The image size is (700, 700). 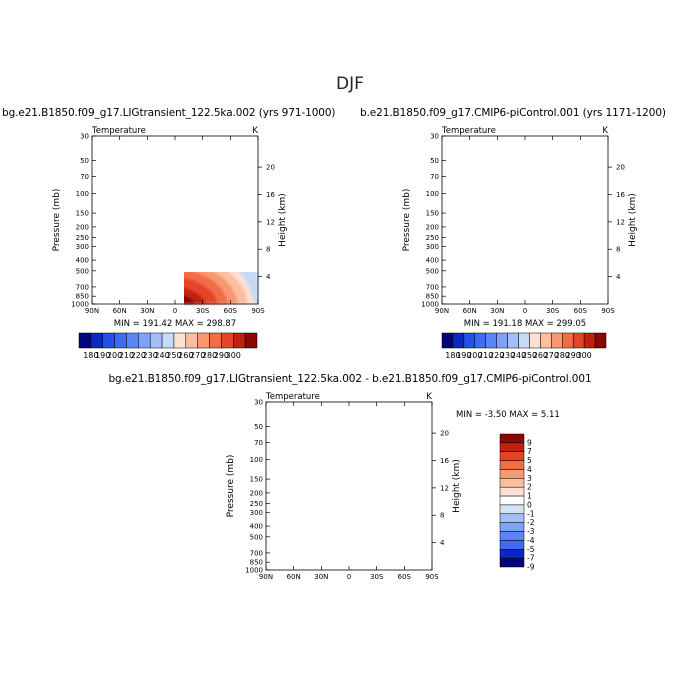 I want to click on colorbar-tick-label: 230, so click(x=507, y=355).